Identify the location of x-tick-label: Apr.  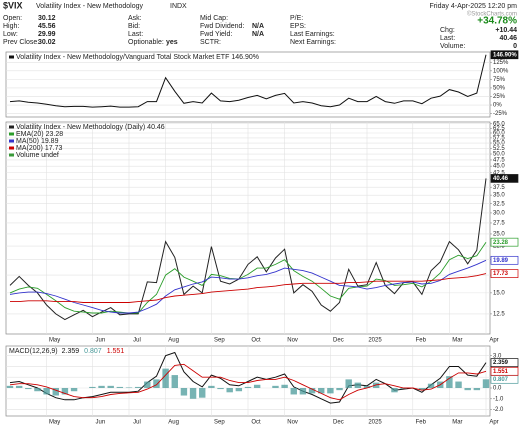
(493, 341).